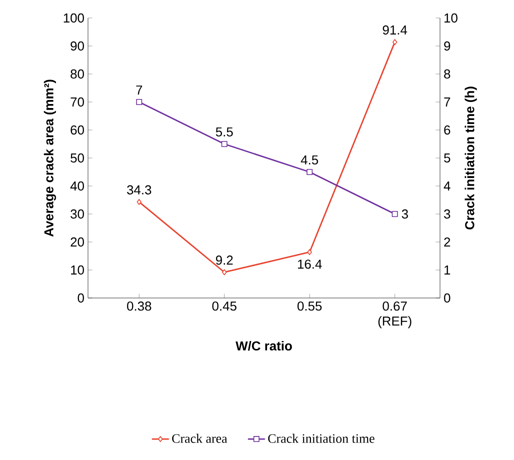 The height and width of the screenshot is (460, 514). Describe the element at coordinates (395, 315) in the screenshot. I see `x-tick-label: 0.67 (REF)` at that location.